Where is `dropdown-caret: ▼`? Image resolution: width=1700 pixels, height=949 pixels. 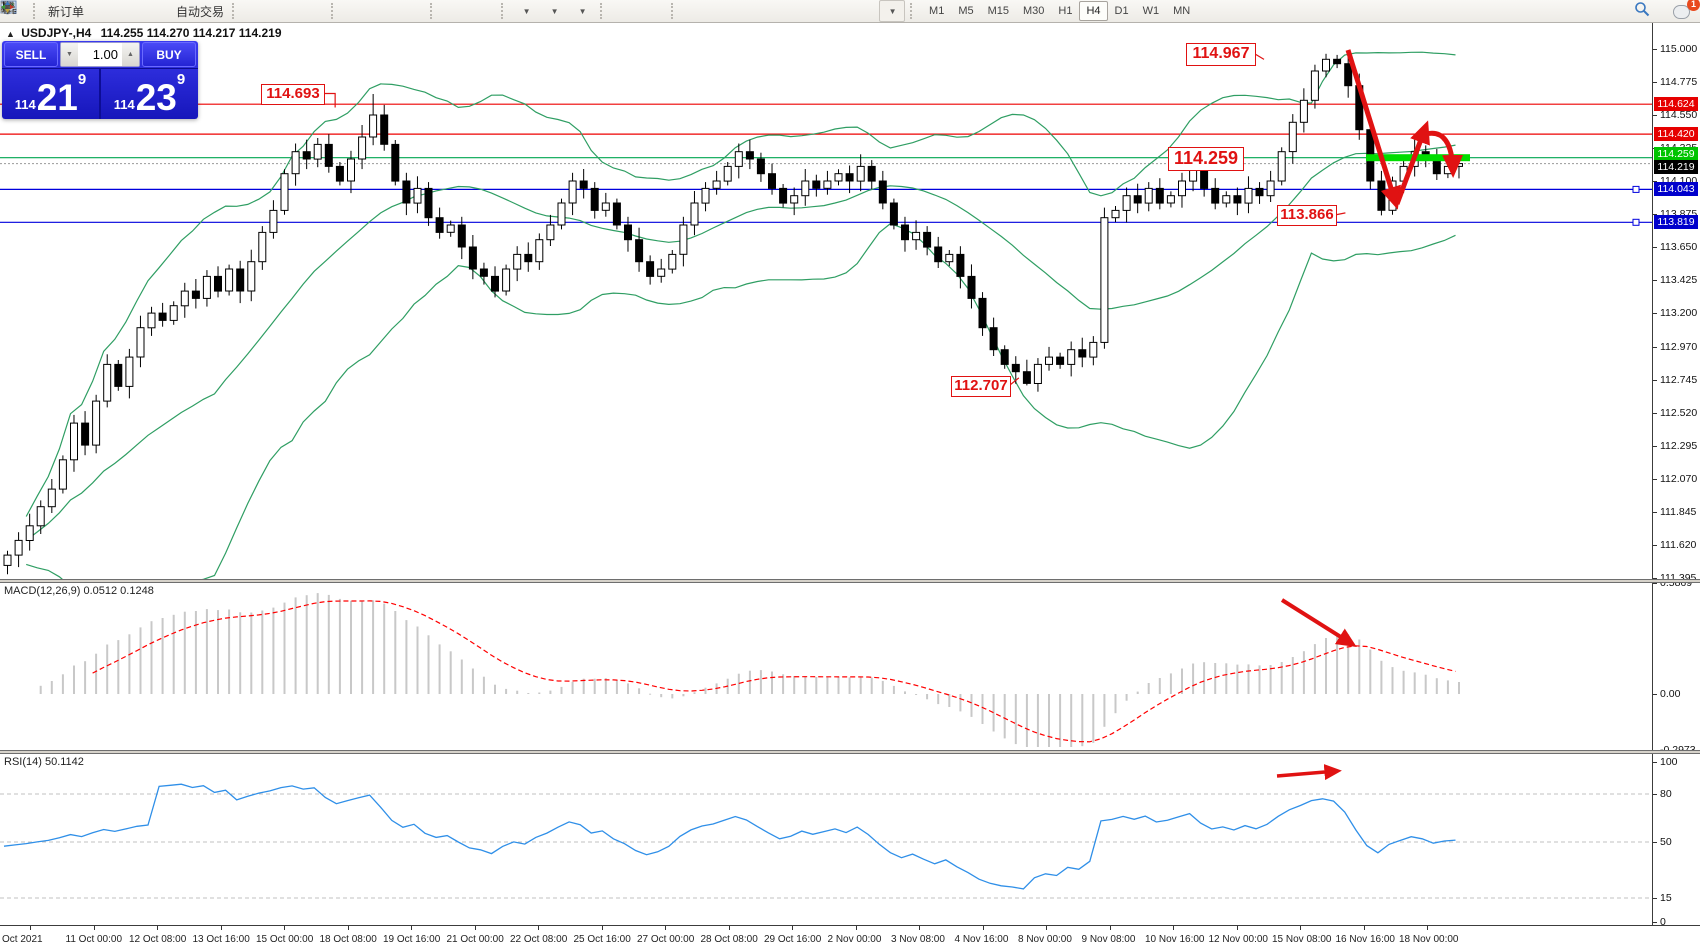
dropdown-caret: ▼ is located at coordinates (526, 11).